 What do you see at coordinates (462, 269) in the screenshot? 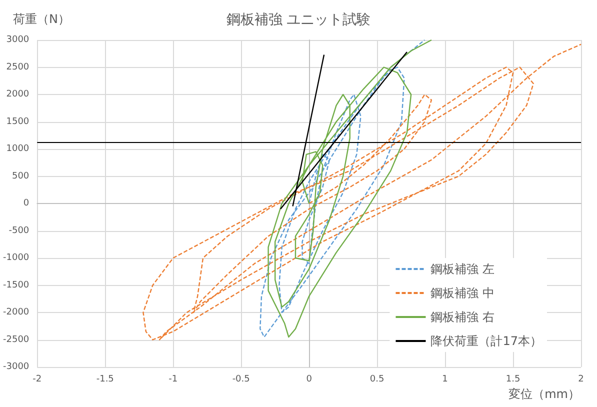
I see `legend-label: 鋼板補強 左` at bounding box center [462, 269].